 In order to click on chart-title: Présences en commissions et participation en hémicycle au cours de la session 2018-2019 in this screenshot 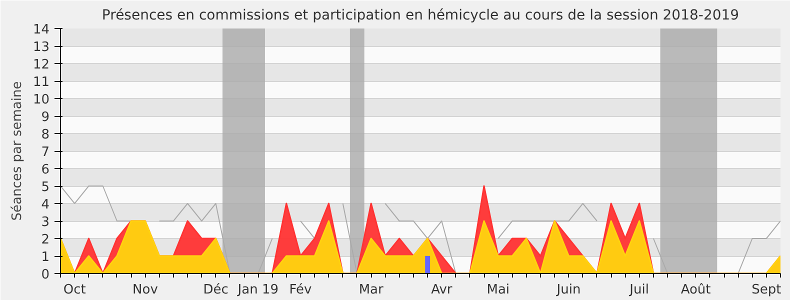, I will do `click(421, 16)`.